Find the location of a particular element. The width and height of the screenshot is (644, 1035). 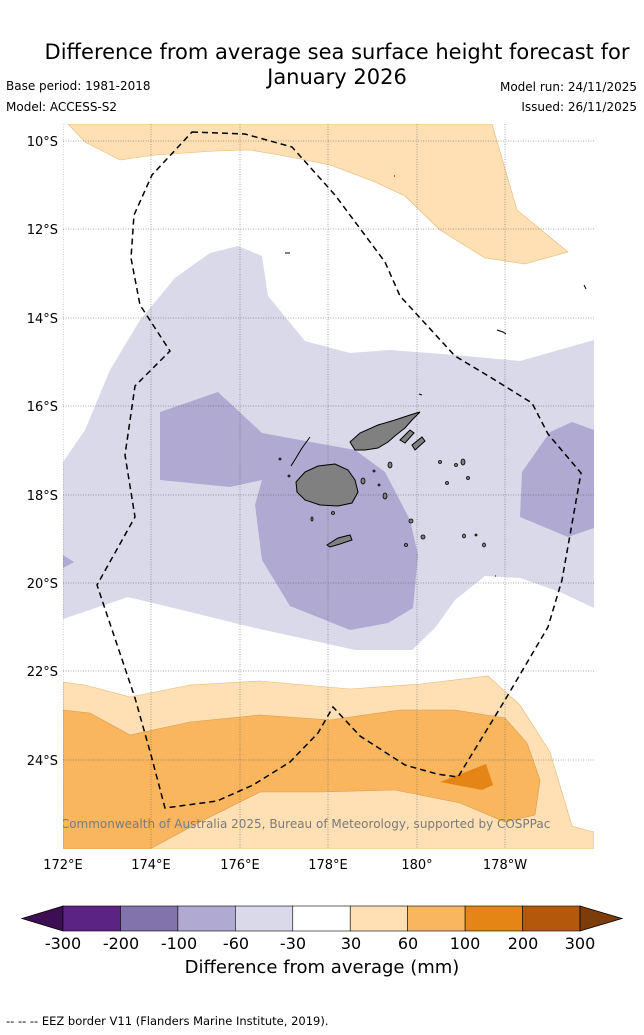

colorbar-tick: 30 is located at coordinates (351, 943).